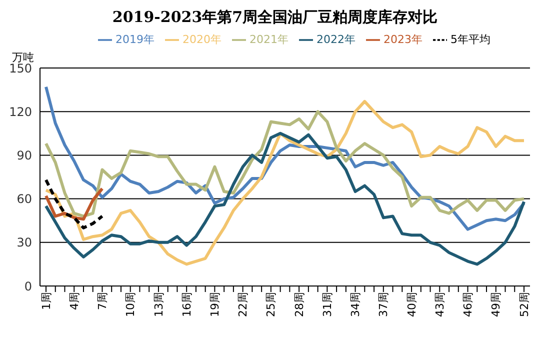  I want to click on x-tick-label: 37周, so click(383, 304).